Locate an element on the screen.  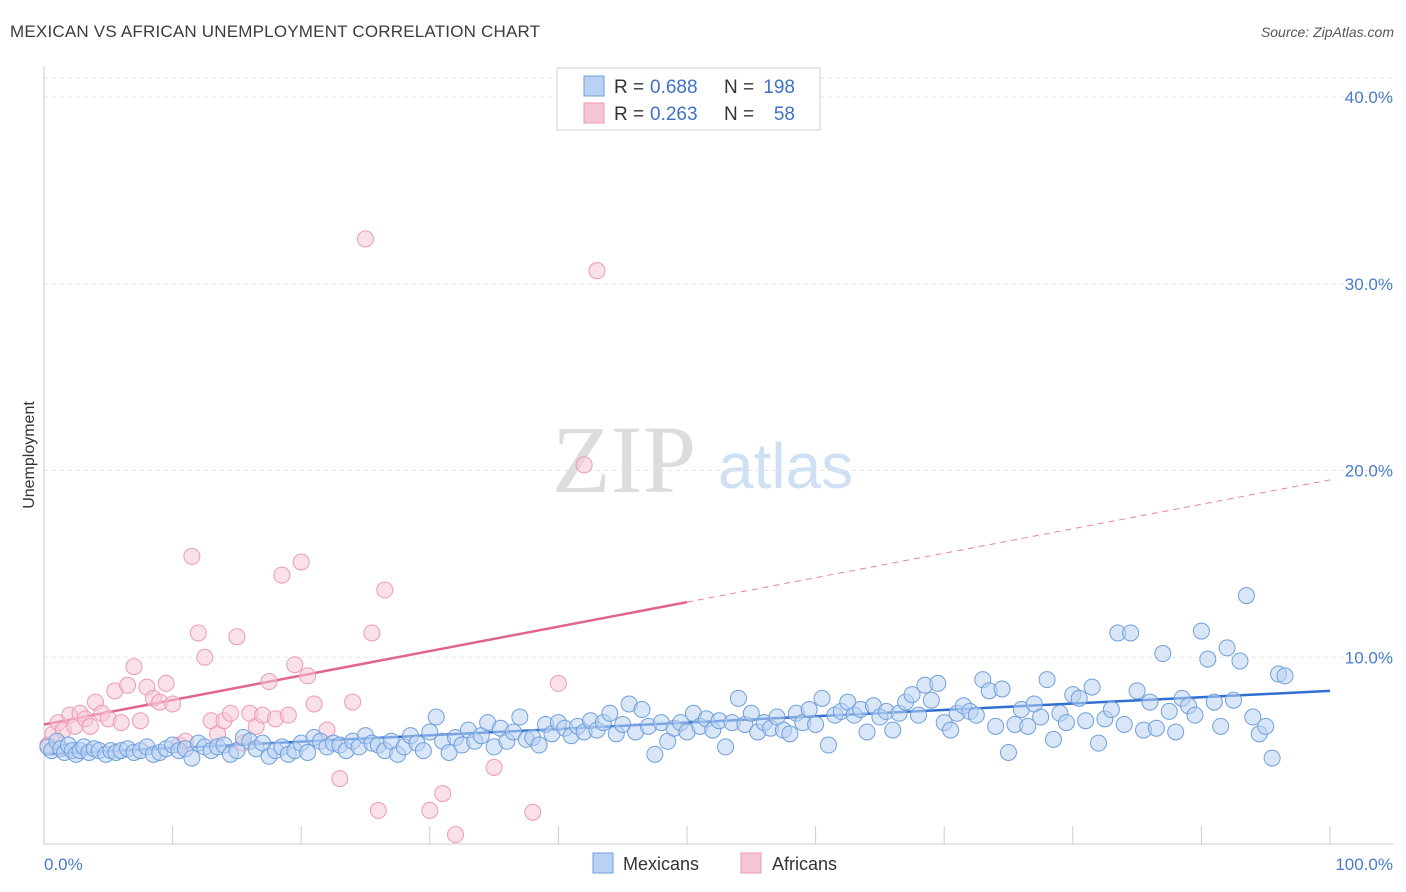
y-tick-labels: 10.0% 20.0% 30.0% 40.0% is located at coordinates (1369, 377).